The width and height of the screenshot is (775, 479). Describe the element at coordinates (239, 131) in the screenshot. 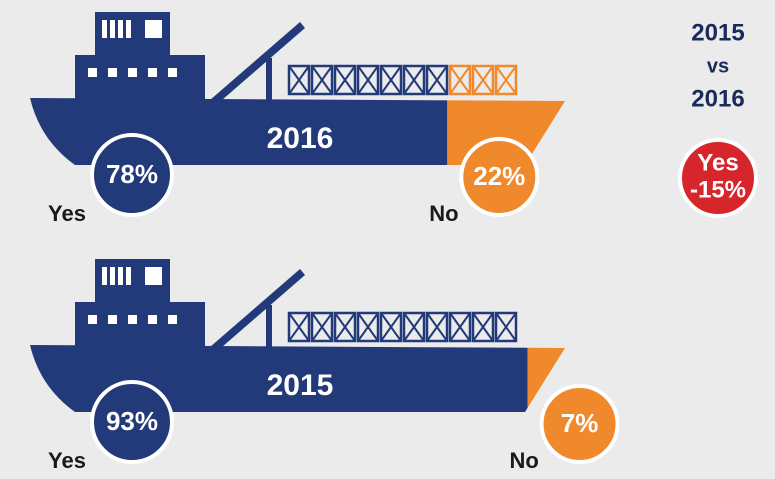

I see `hull-segment` at that location.